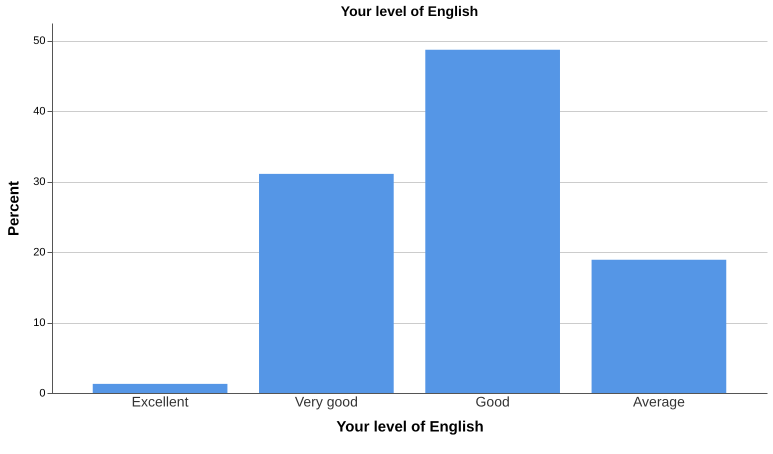 This screenshot has height=454, width=773. What do you see at coordinates (39, 41) in the screenshot?
I see `y-tick-label: 50` at bounding box center [39, 41].